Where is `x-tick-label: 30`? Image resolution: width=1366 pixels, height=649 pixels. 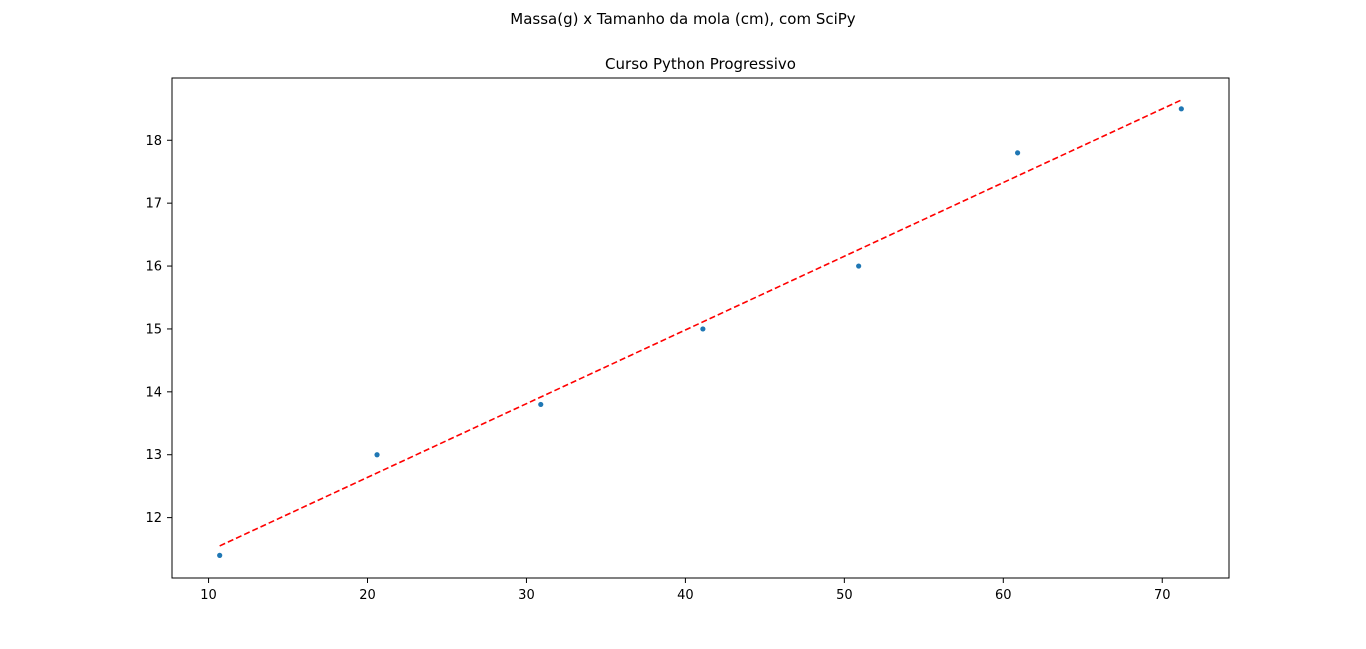
x-tick-label: 30 is located at coordinates (526, 595).